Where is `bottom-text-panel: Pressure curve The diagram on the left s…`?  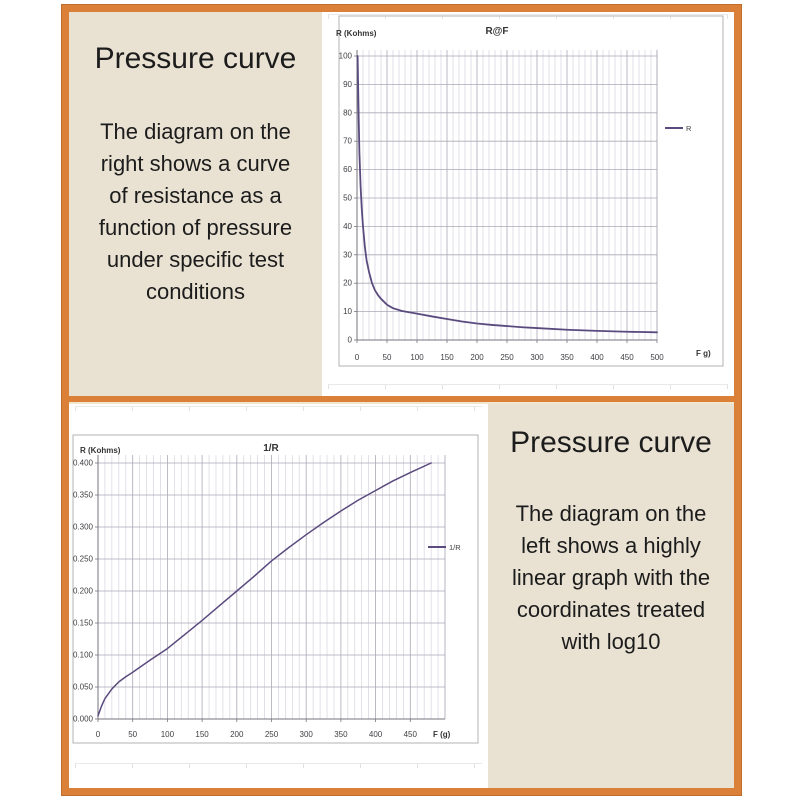
bottom-text-panel: Pressure curve The diagram on the left s… is located at coordinates (611, 596).